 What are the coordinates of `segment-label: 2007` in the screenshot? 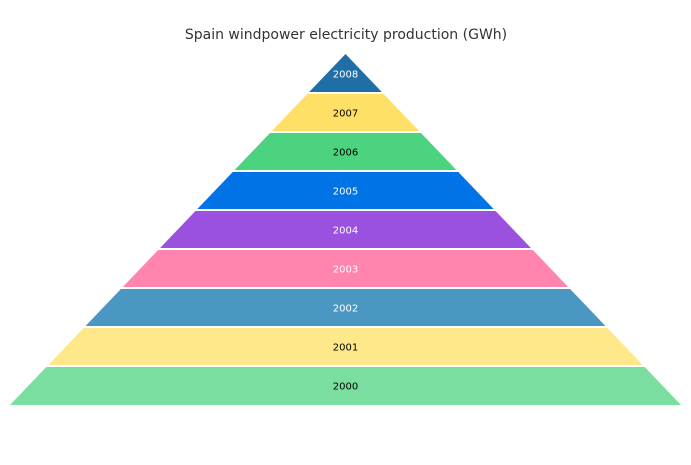 It's located at (345, 114).